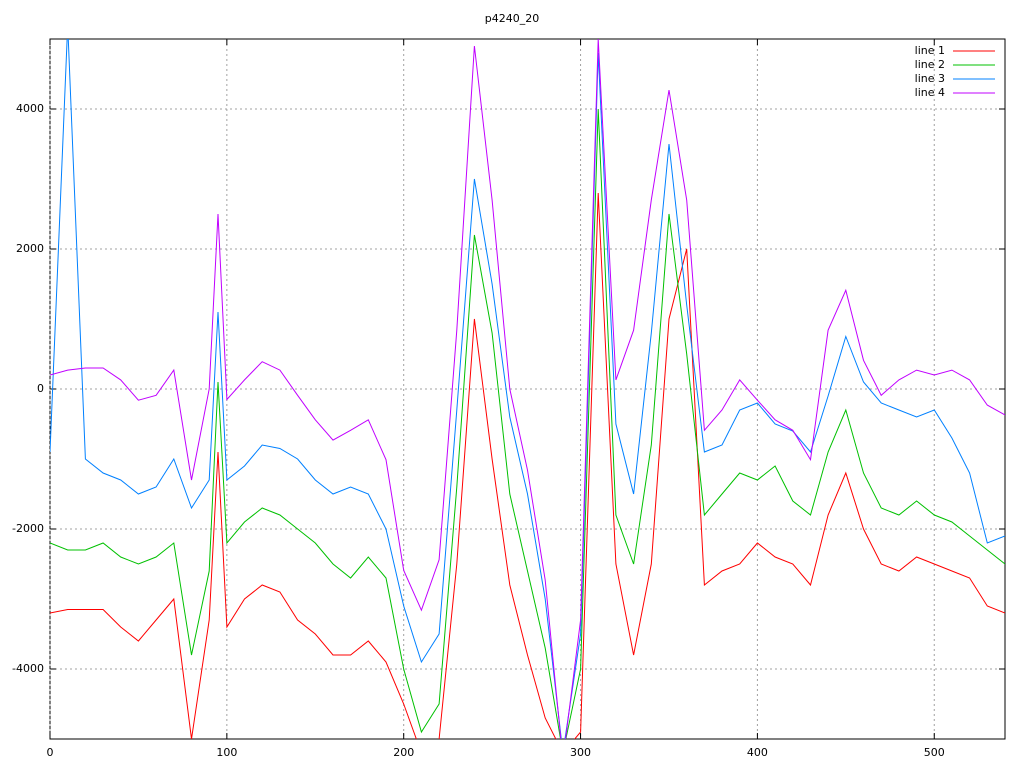 The height and width of the screenshot is (772, 1024). I want to click on y-tick-label: 4000, so click(30, 108).